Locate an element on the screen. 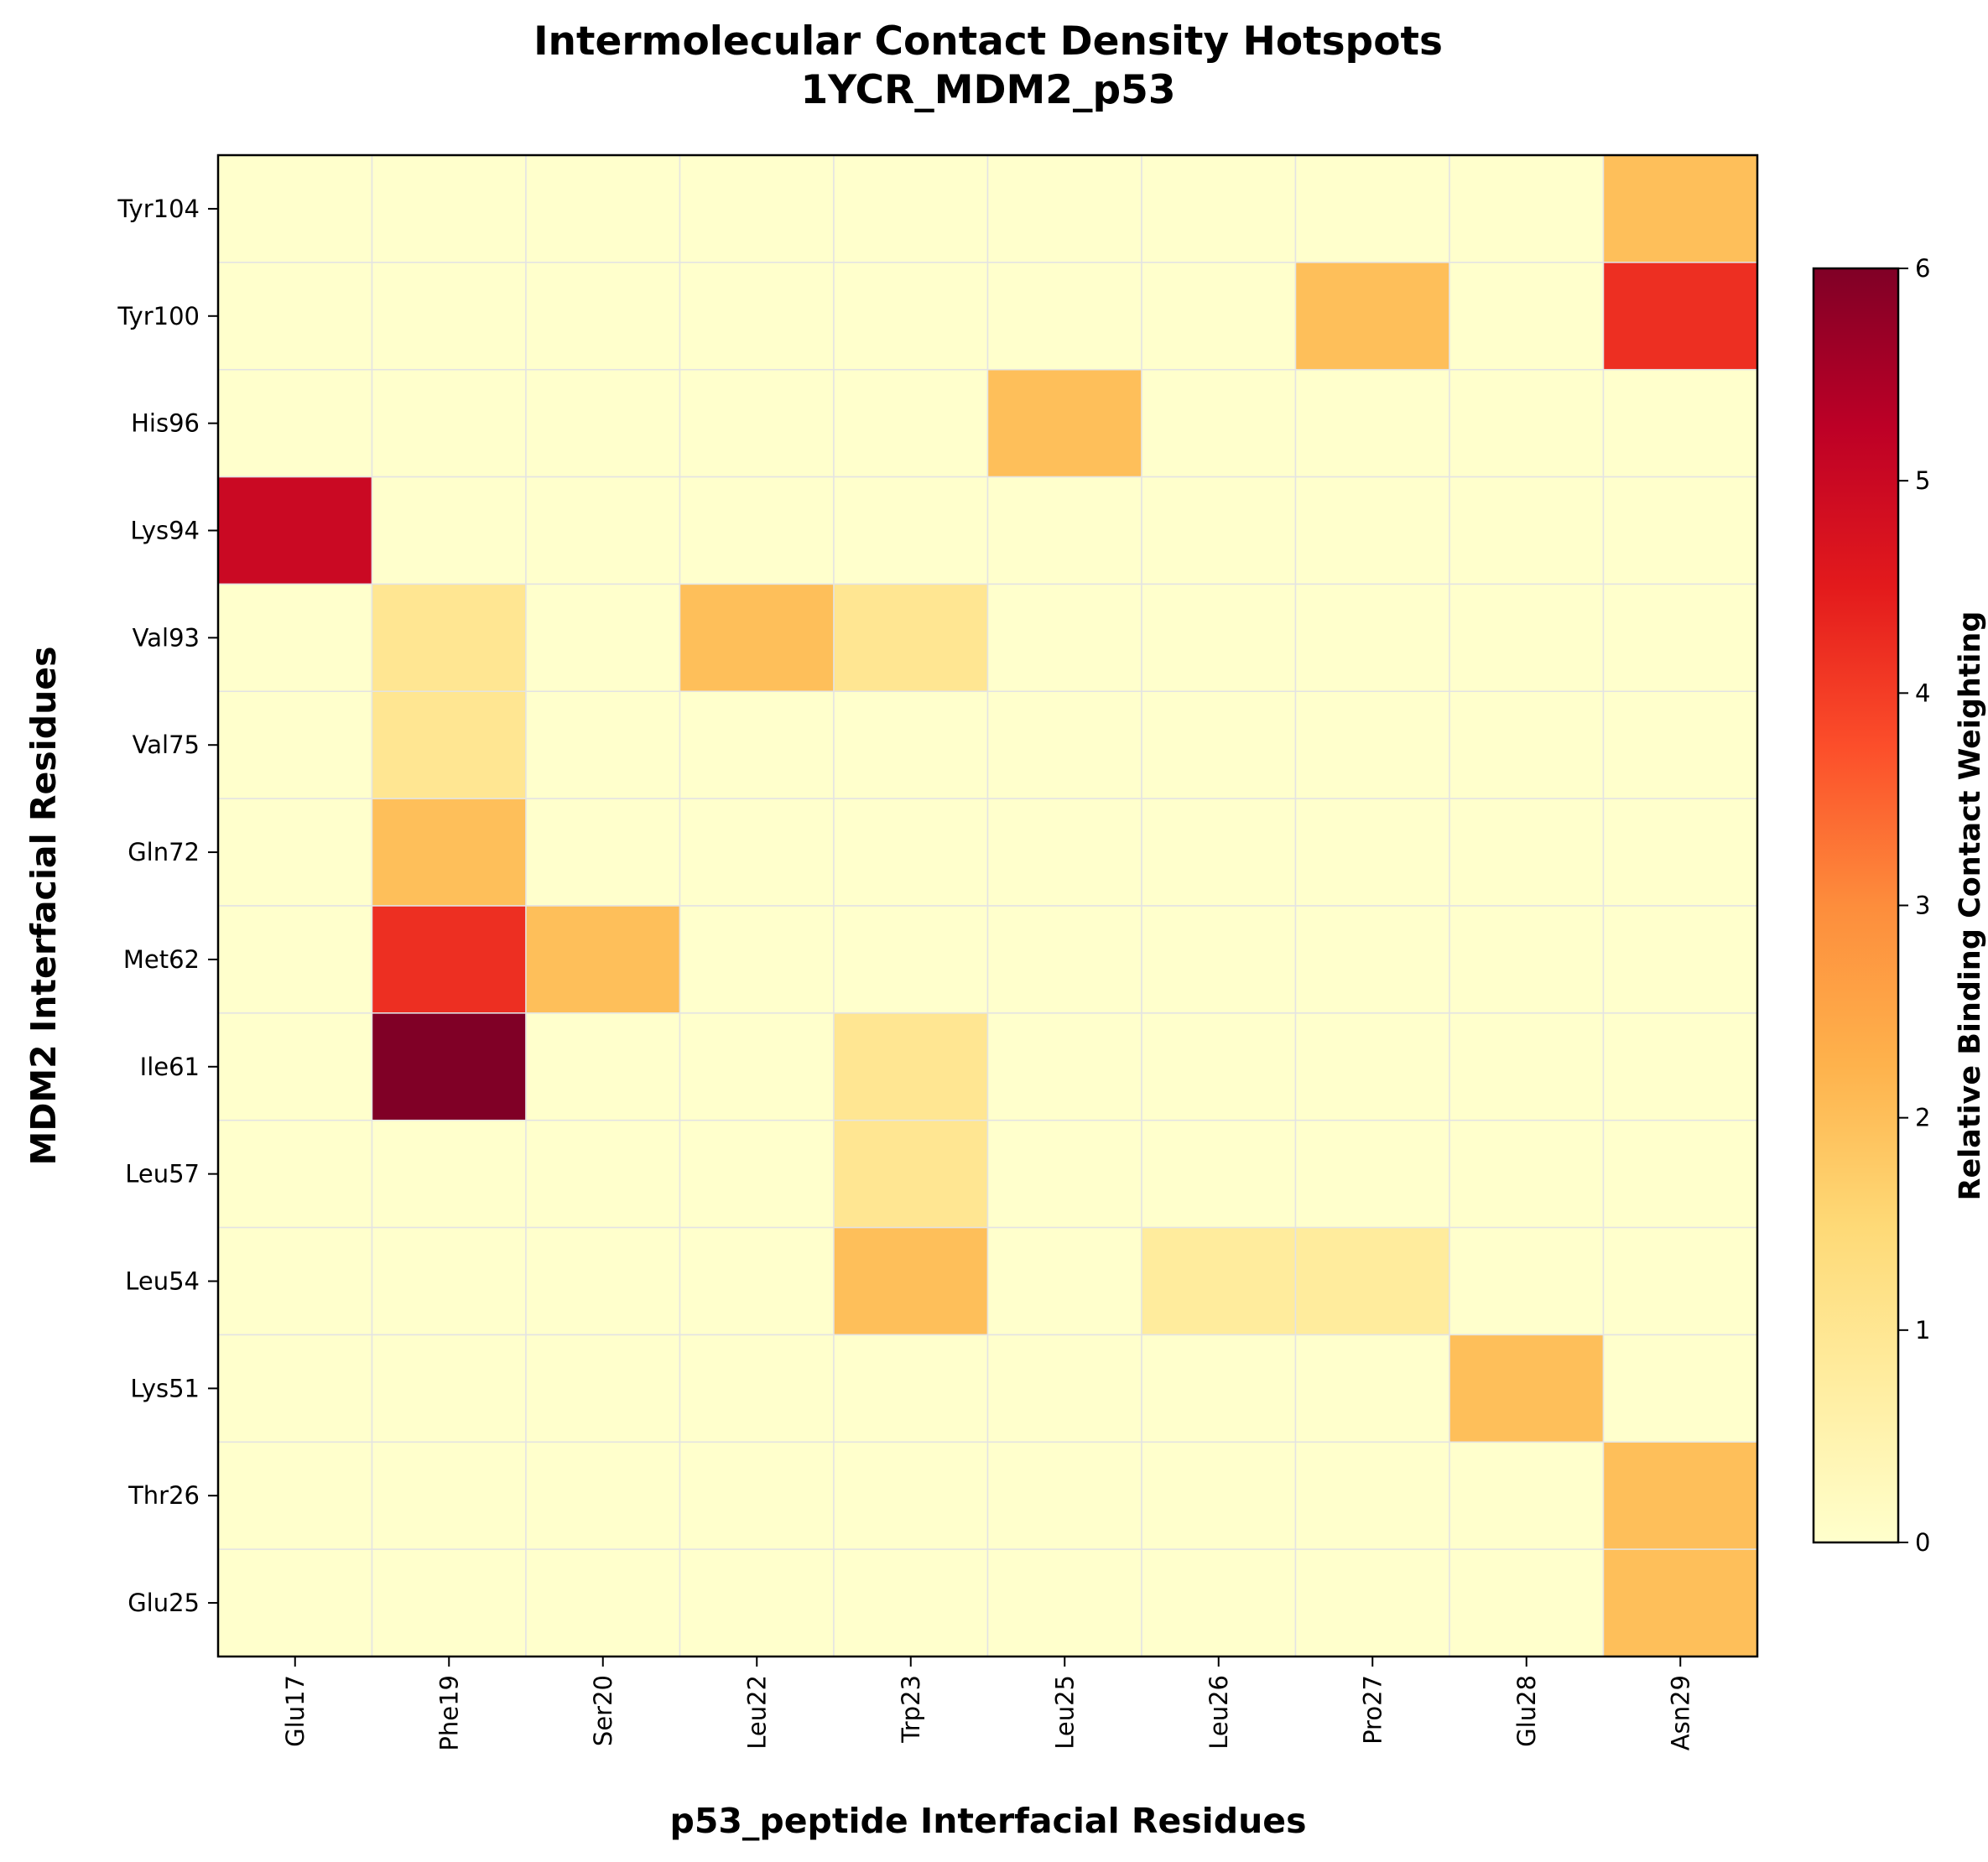  colorbar-tick-label: 2 is located at coordinates (1922, 1118).